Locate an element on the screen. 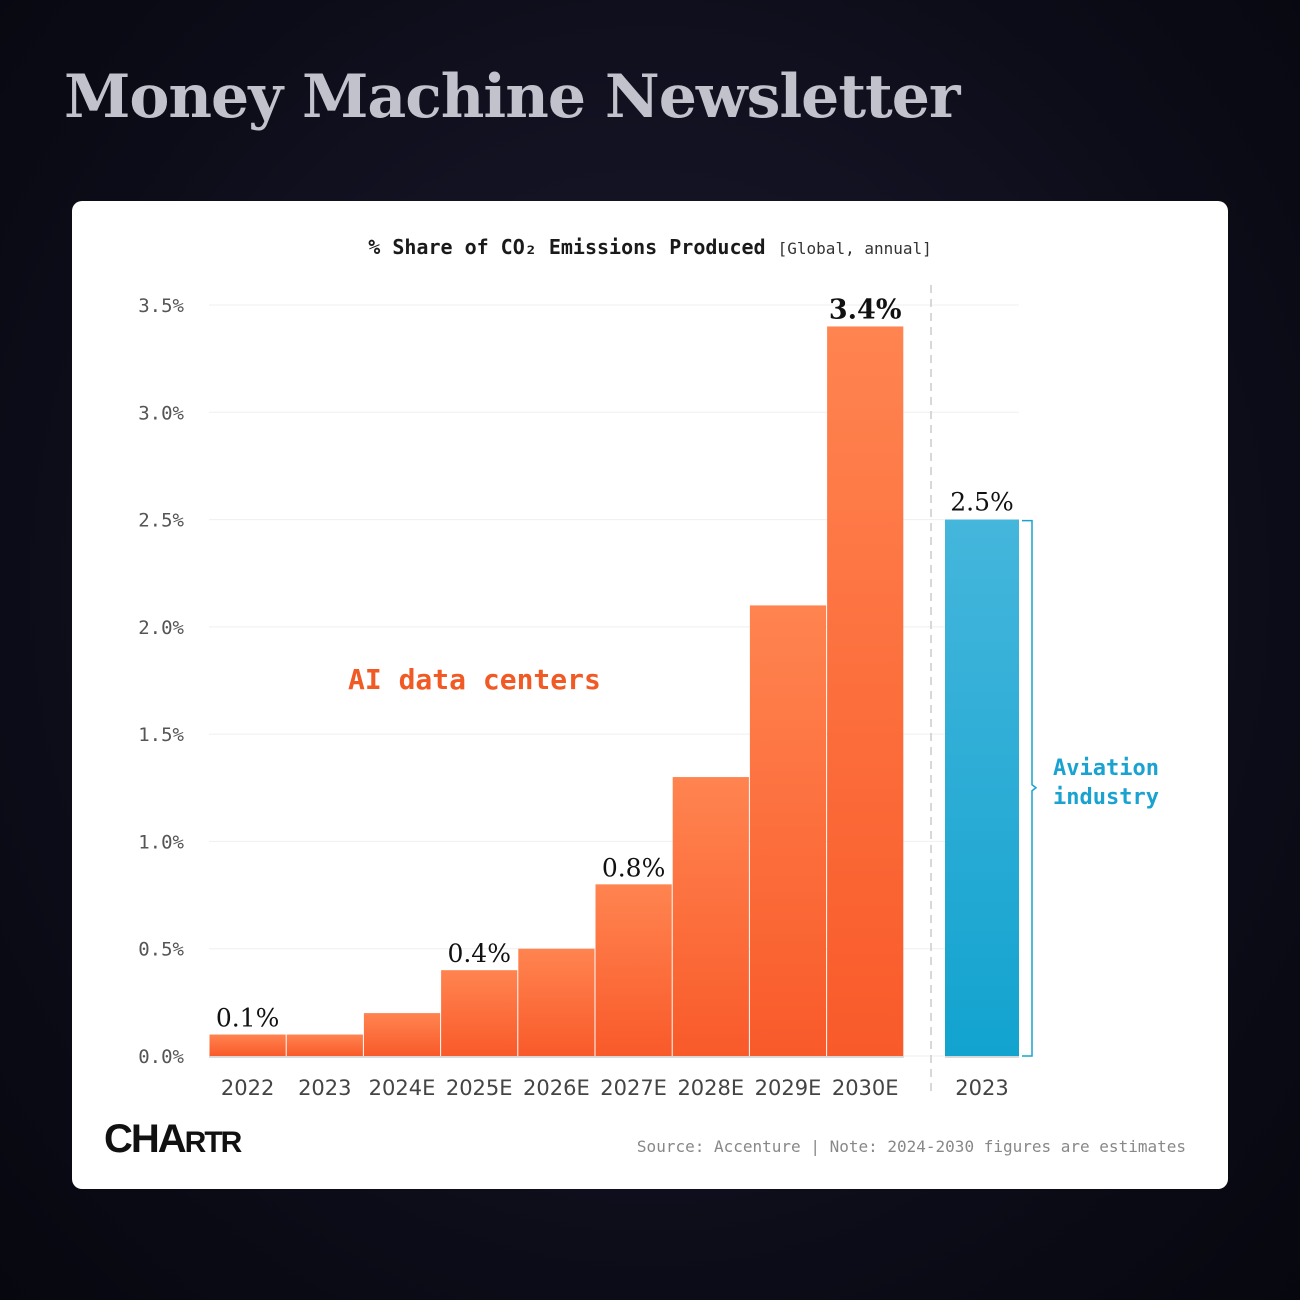  data-label: 0.1% is located at coordinates (248, 1018).